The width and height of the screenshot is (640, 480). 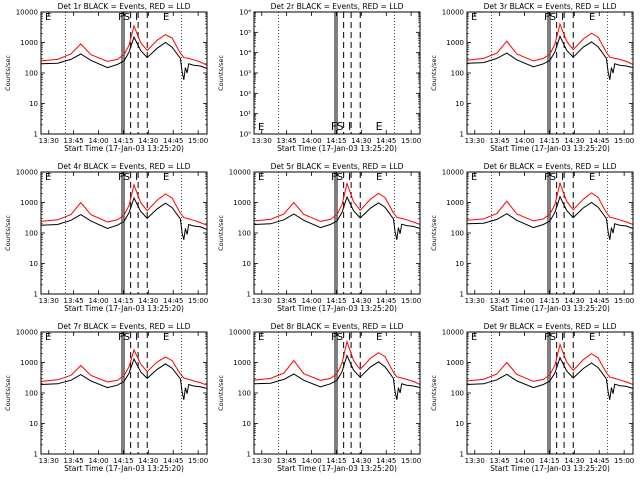 I want to click on panel-title: Det 8r BLACK = Events, RED = LLD, so click(x=337, y=326).